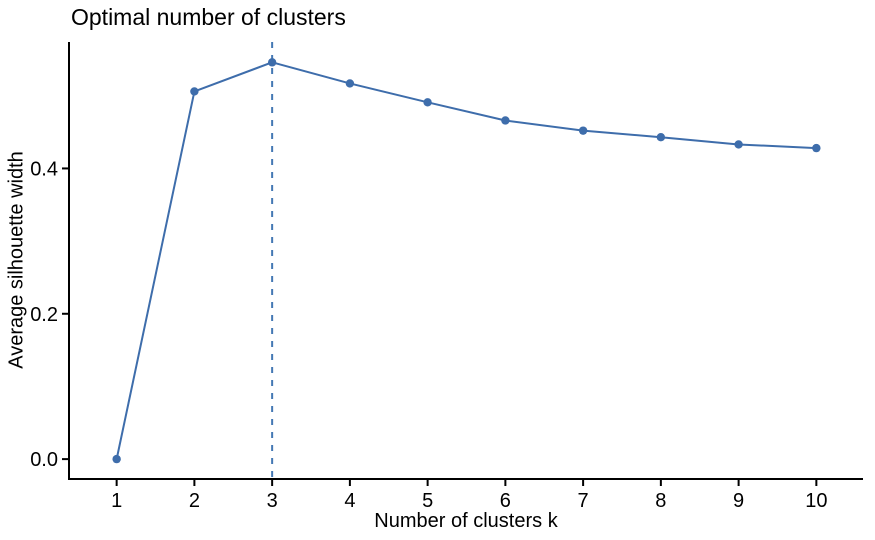 Image resolution: width=875 pixels, height=540 pixels. I want to click on x-tick-label-1: 1, so click(116, 501).